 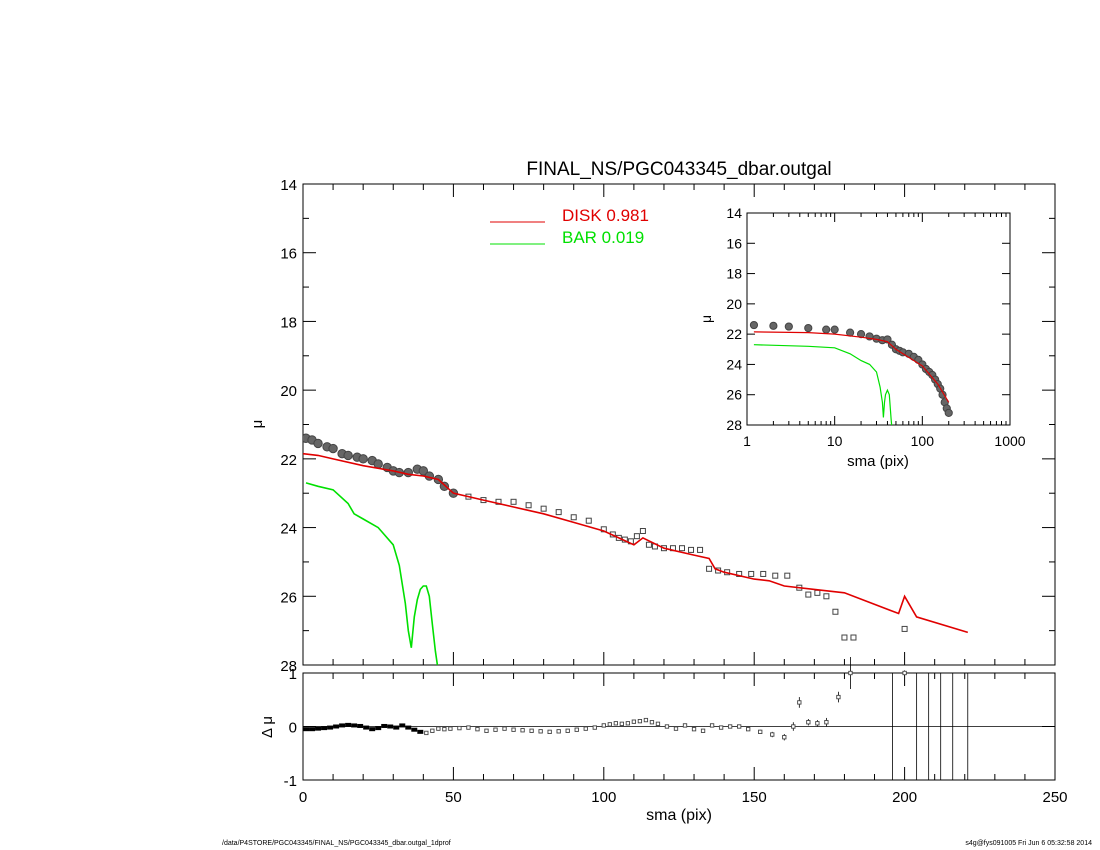 I want to click on y-tick-label: 28, so click(x=288, y=666).